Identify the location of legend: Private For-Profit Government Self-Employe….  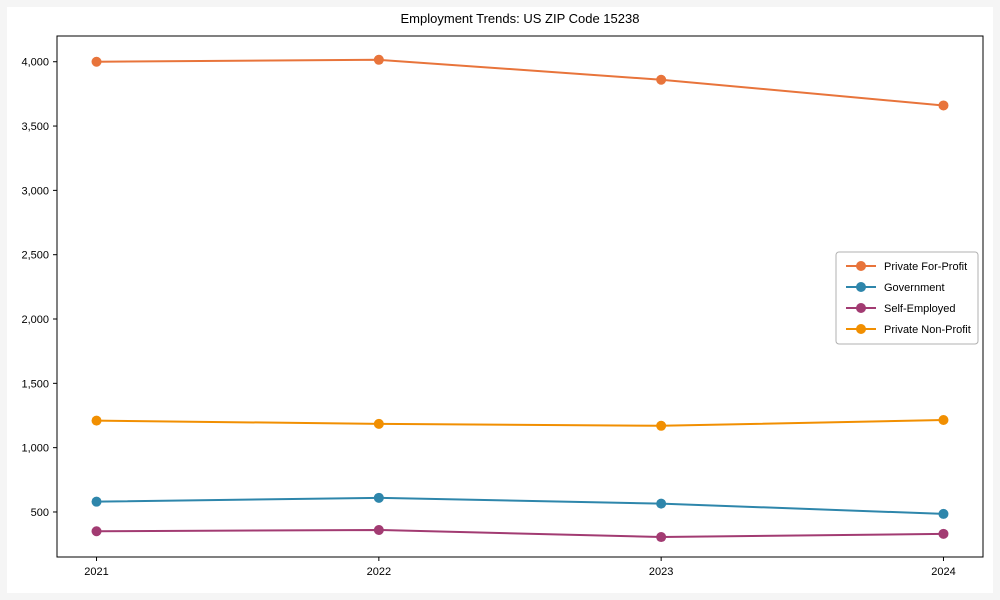
(907, 298).